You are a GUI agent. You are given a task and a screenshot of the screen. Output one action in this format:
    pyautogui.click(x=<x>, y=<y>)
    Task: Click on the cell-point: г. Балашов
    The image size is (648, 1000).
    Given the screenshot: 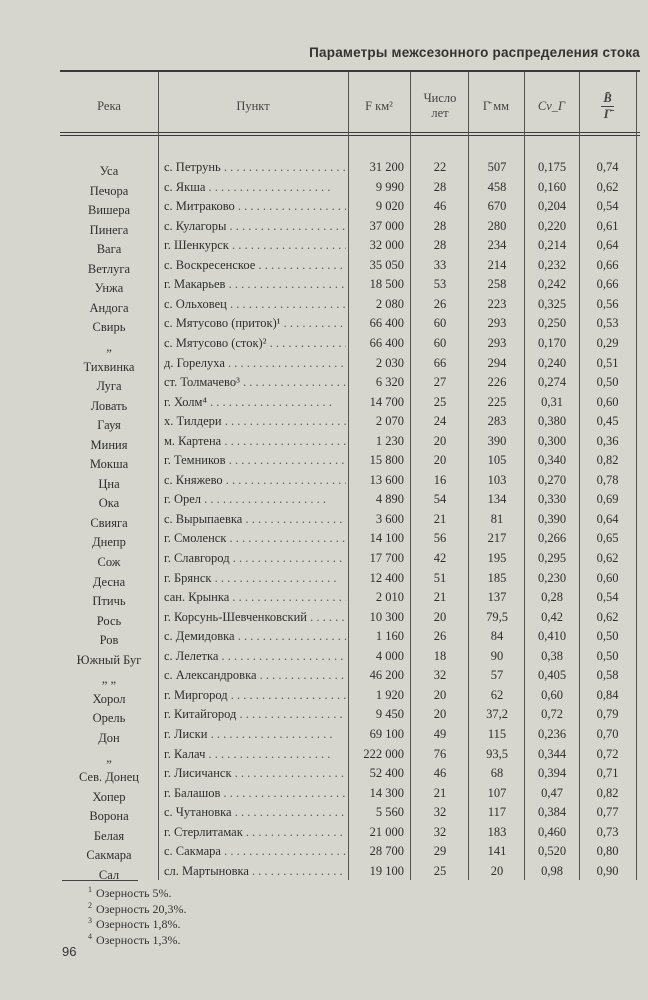 What is the action you would take?
    pyautogui.click(x=255, y=794)
    